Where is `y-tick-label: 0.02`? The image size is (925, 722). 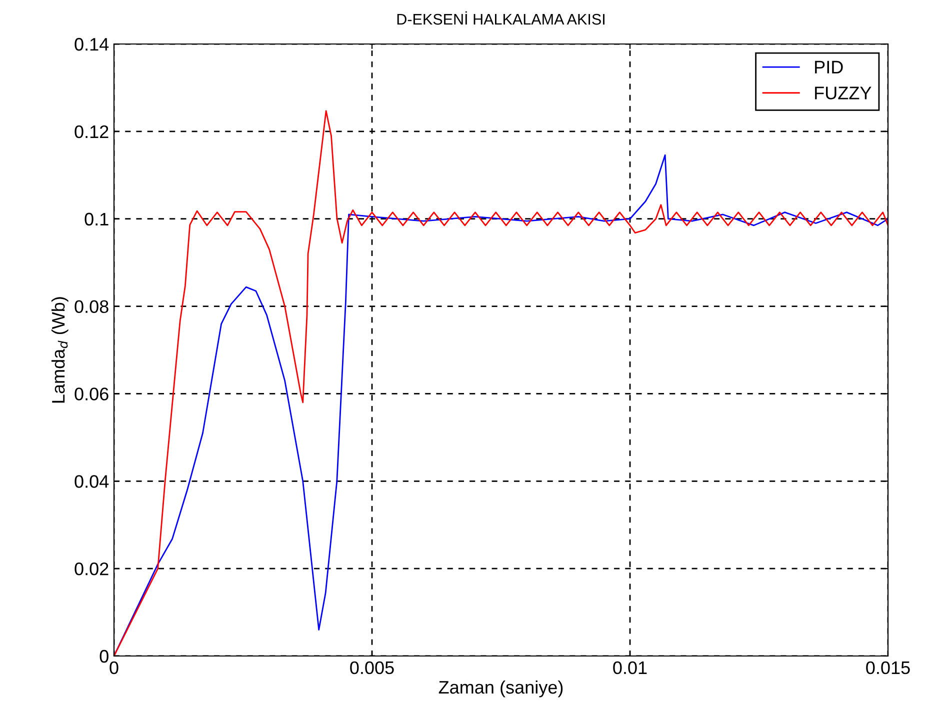 y-tick-label: 0.02 is located at coordinates (91, 569).